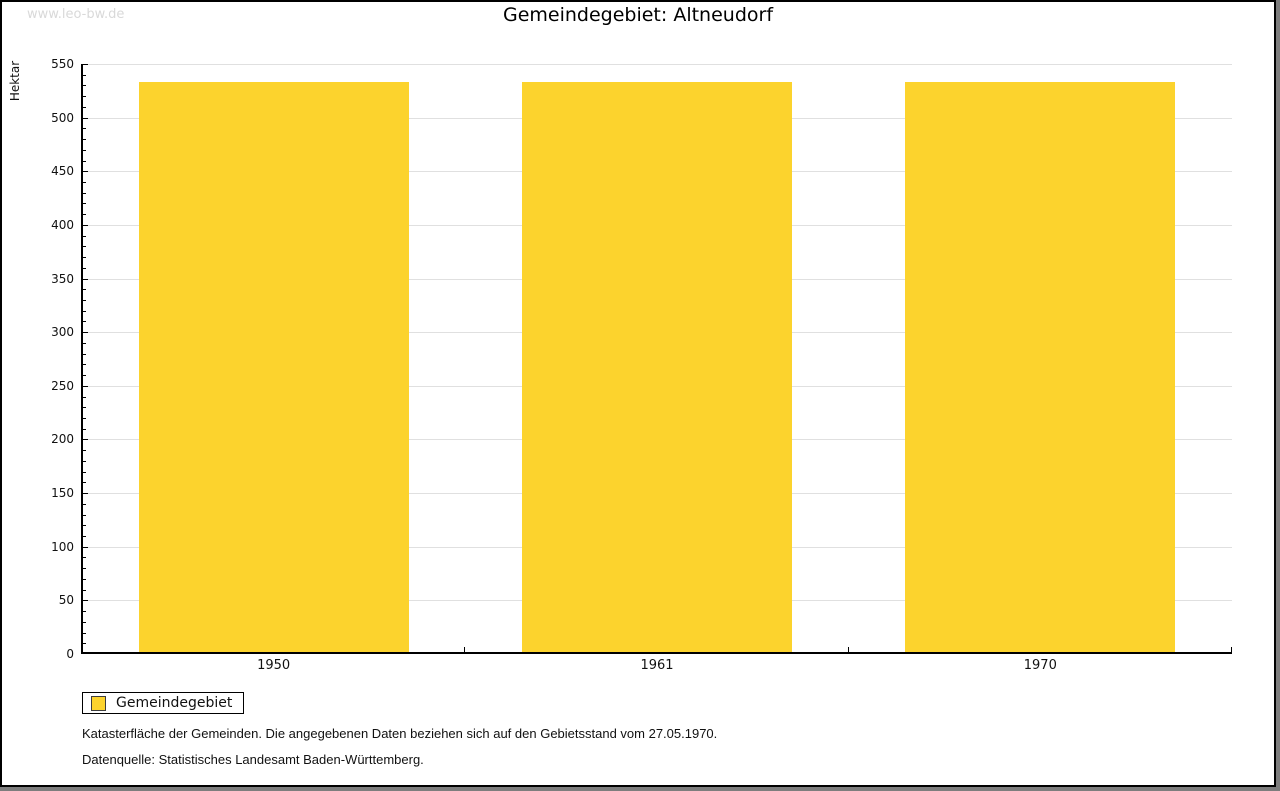 This screenshot has width=1280, height=791. What do you see at coordinates (82, 359) in the screenshot?
I see `y-axis-line` at bounding box center [82, 359].